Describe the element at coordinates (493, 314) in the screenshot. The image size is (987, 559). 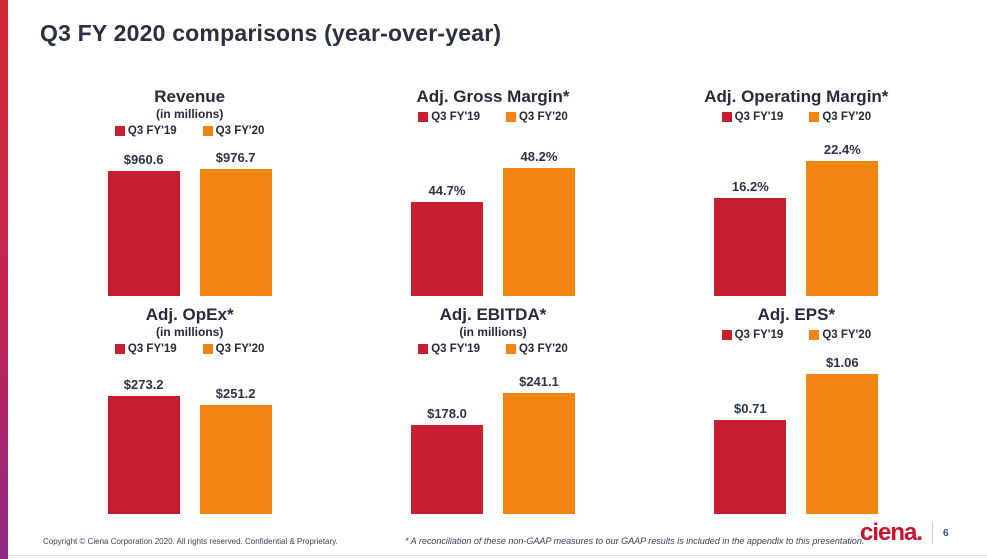
I see `chart-title: Adj. EBITDA*` at that location.